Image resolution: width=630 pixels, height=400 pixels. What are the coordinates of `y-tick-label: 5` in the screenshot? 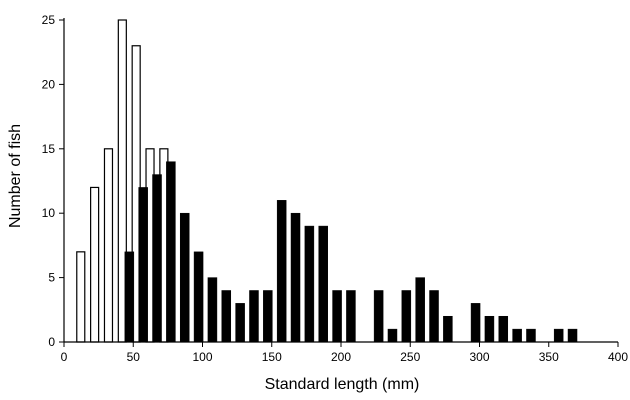 It's located at (51, 278).